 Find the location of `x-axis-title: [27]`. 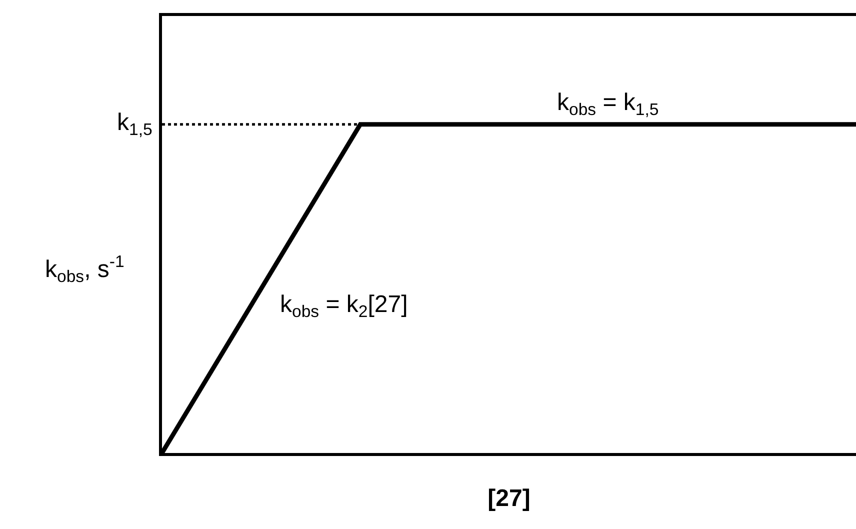

x-axis-title: [27] is located at coordinates (509, 498).